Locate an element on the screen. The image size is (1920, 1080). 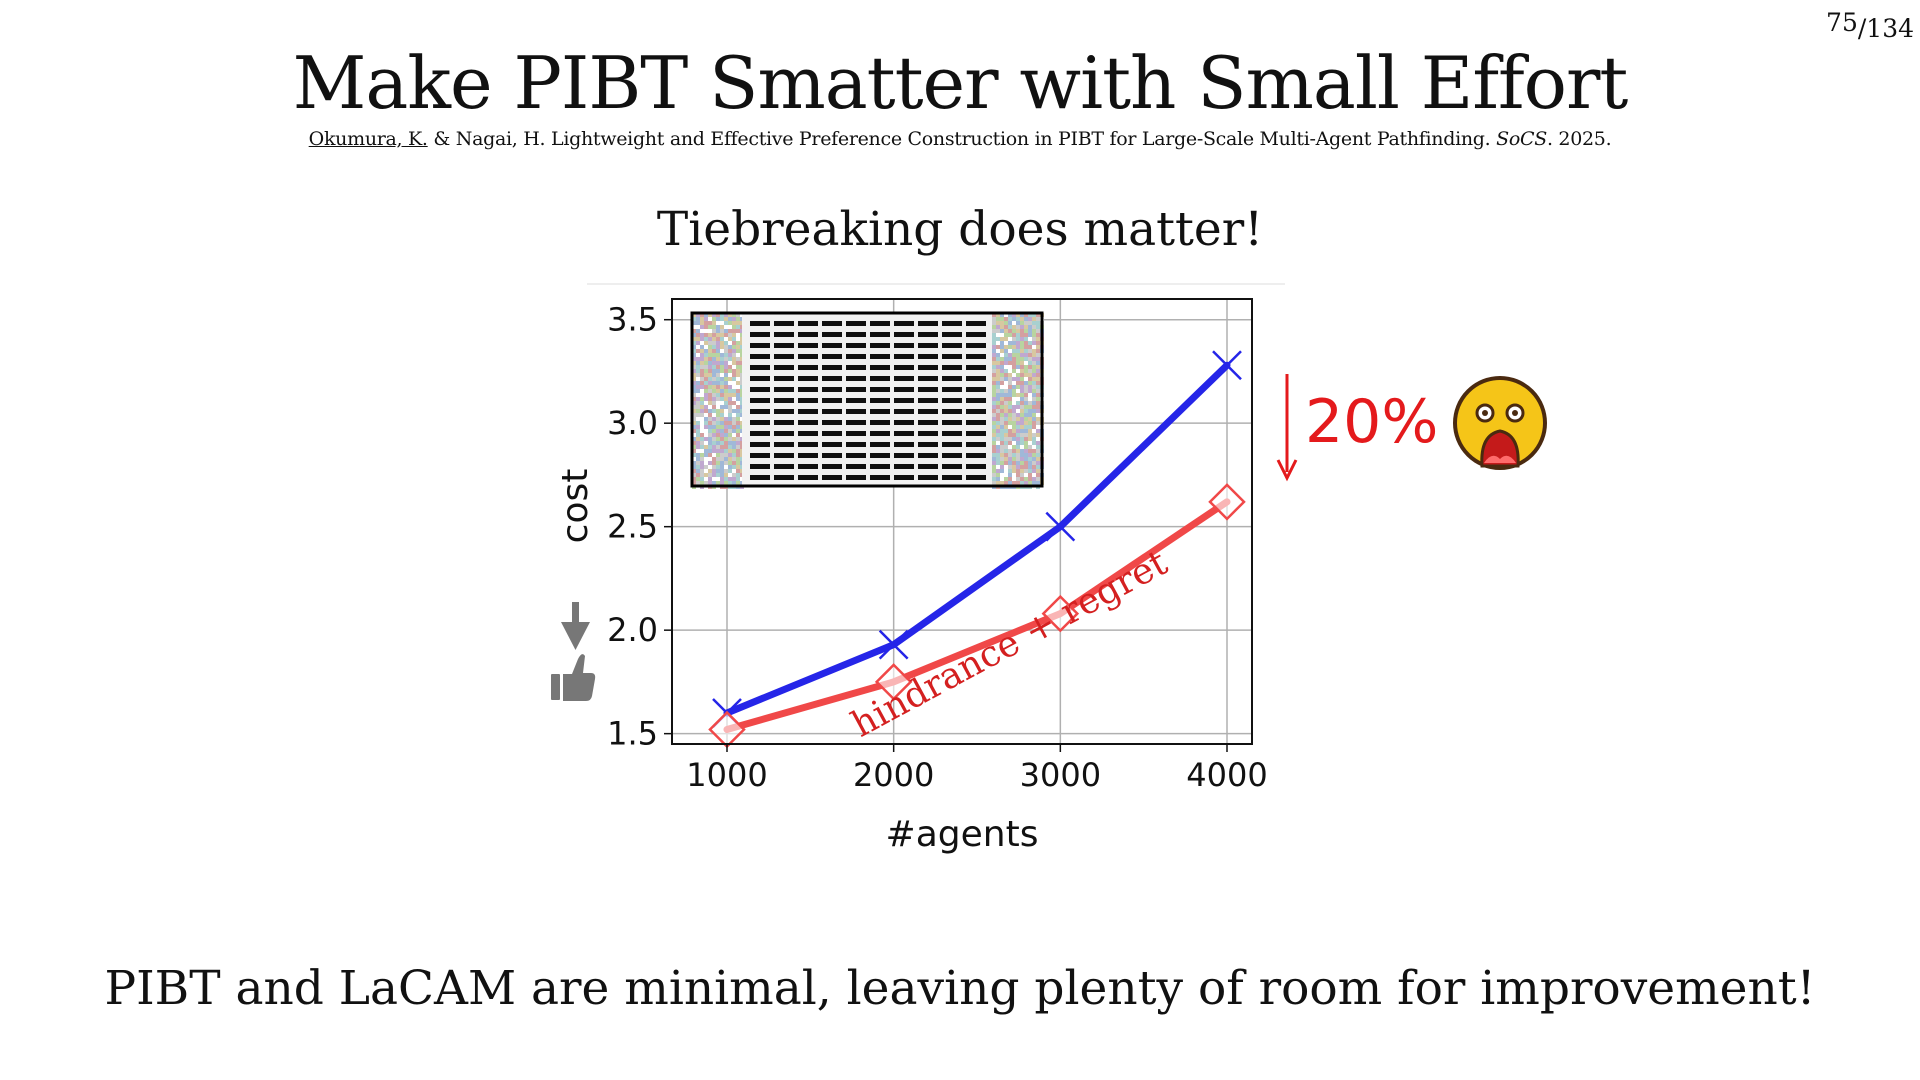
grid-layer is located at coordinates (962, 521).